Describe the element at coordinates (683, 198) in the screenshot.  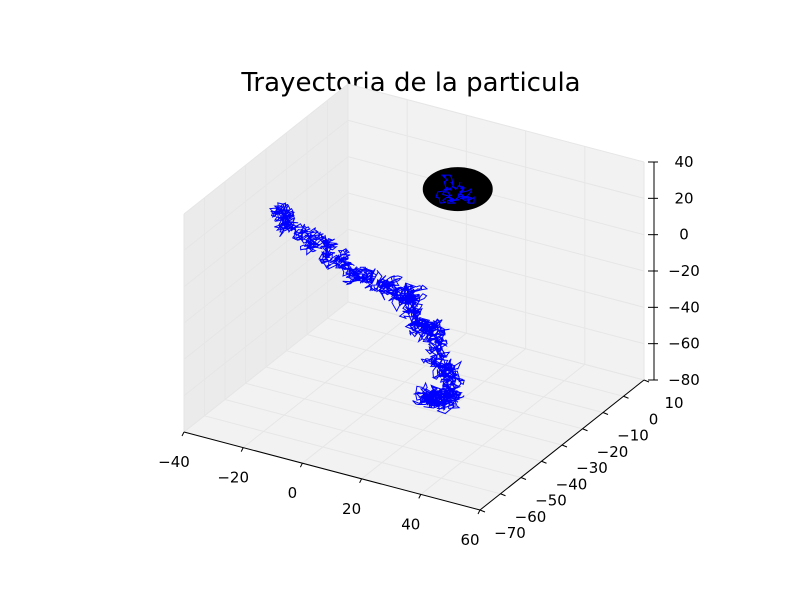
I see `z-tick-label: 20` at that location.